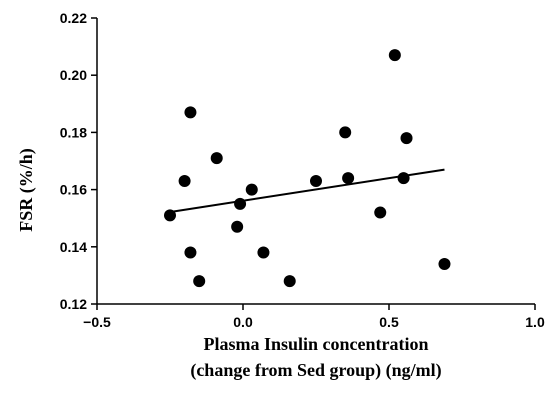  I want to click on y-tick-label: 0.20, so click(73, 75).